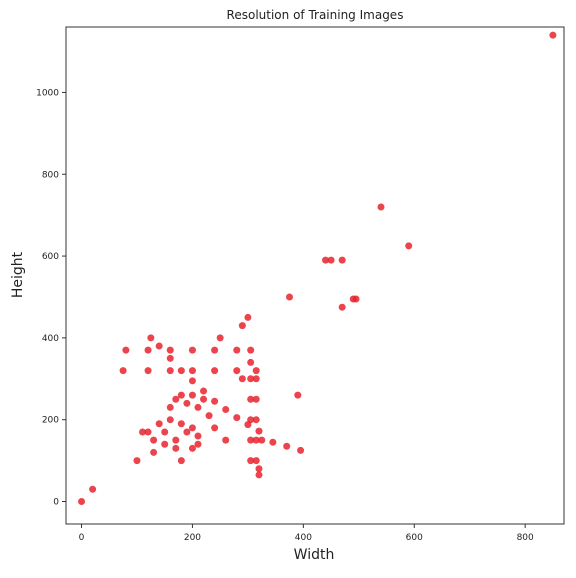  What do you see at coordinates (50, 339) in the screenshot?
I see `y-tick-label: 400` at bounding box center [50, 339].